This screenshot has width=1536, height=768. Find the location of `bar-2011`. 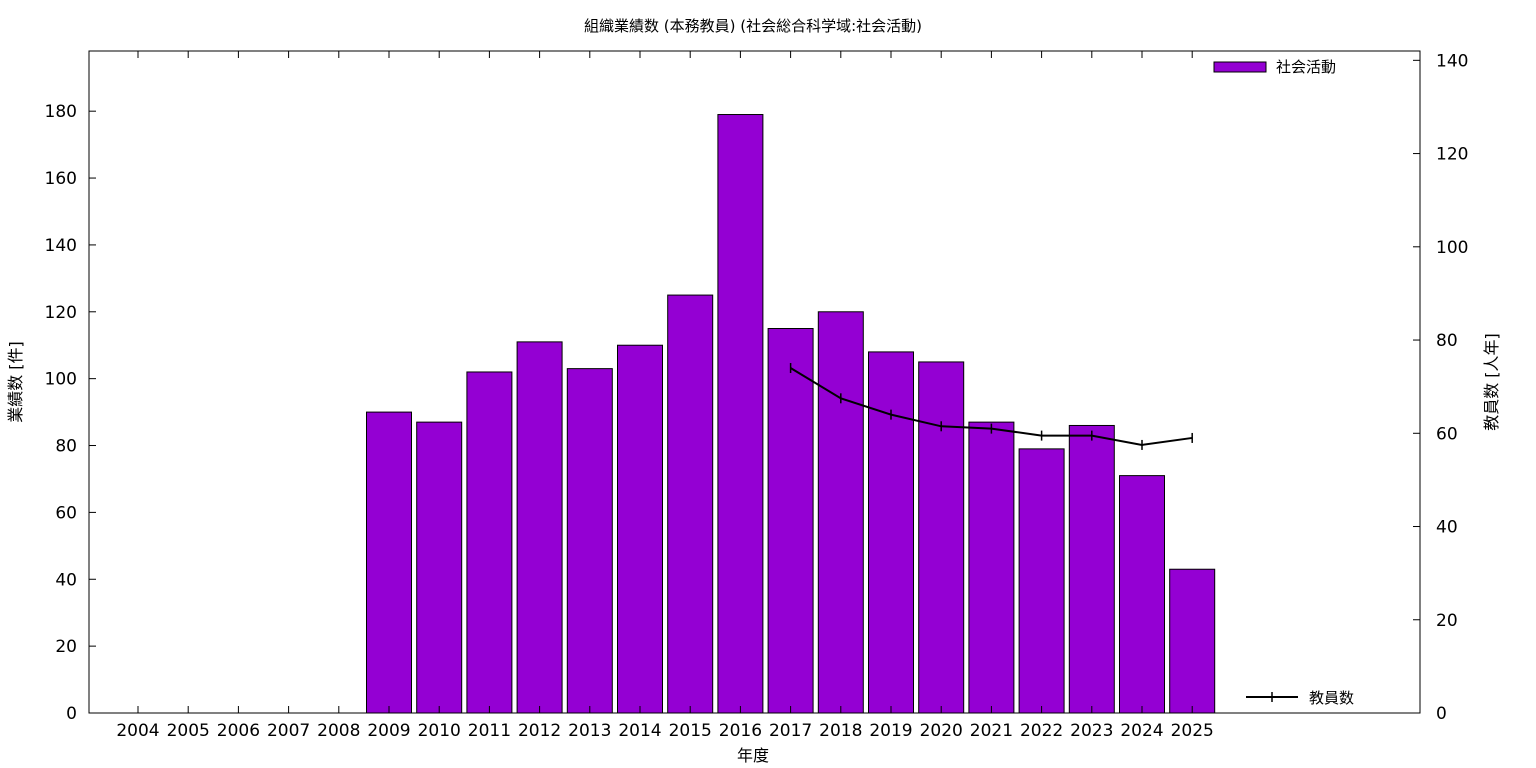

bar-2011 is located at coordinates (489, 542).